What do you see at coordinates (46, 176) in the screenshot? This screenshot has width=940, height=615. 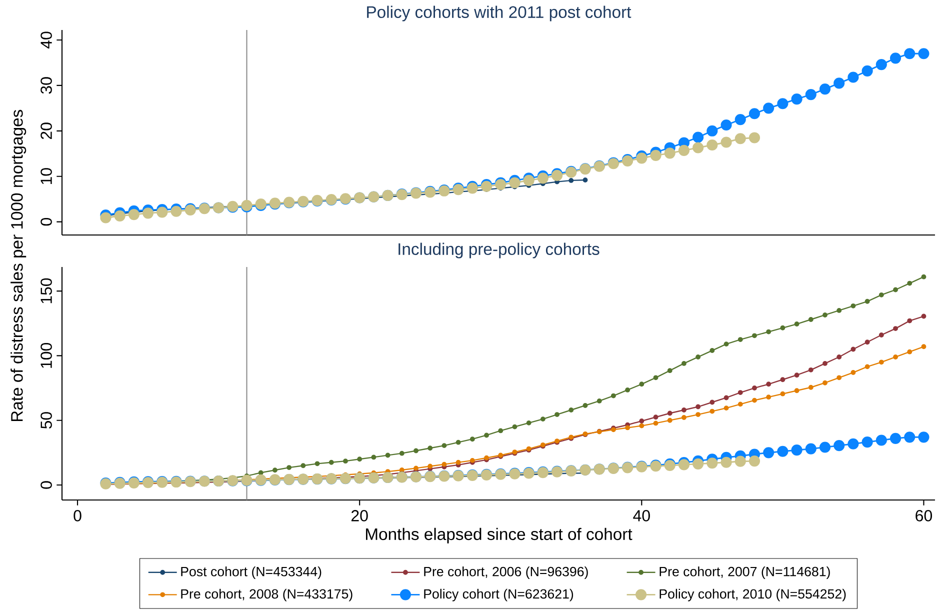 I see `y-tick-label: 10` at bounding box center [46, 176].